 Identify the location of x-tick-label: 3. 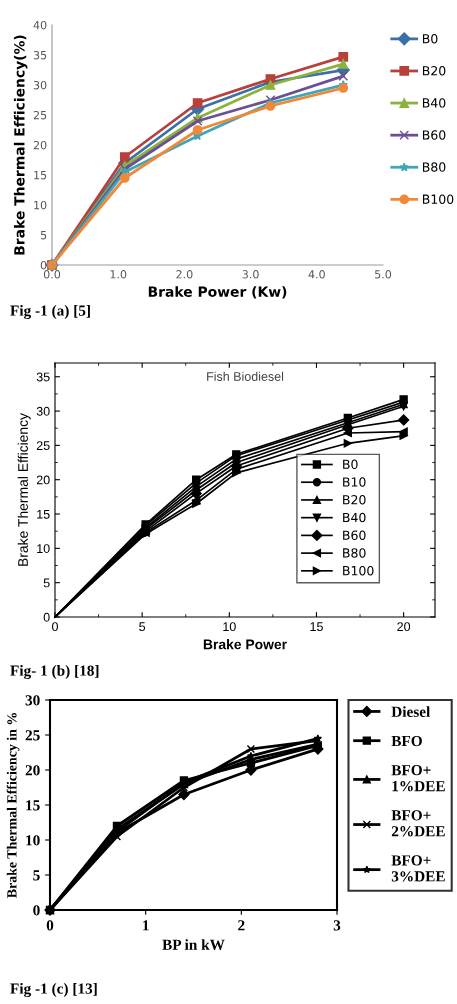
(337, 925).